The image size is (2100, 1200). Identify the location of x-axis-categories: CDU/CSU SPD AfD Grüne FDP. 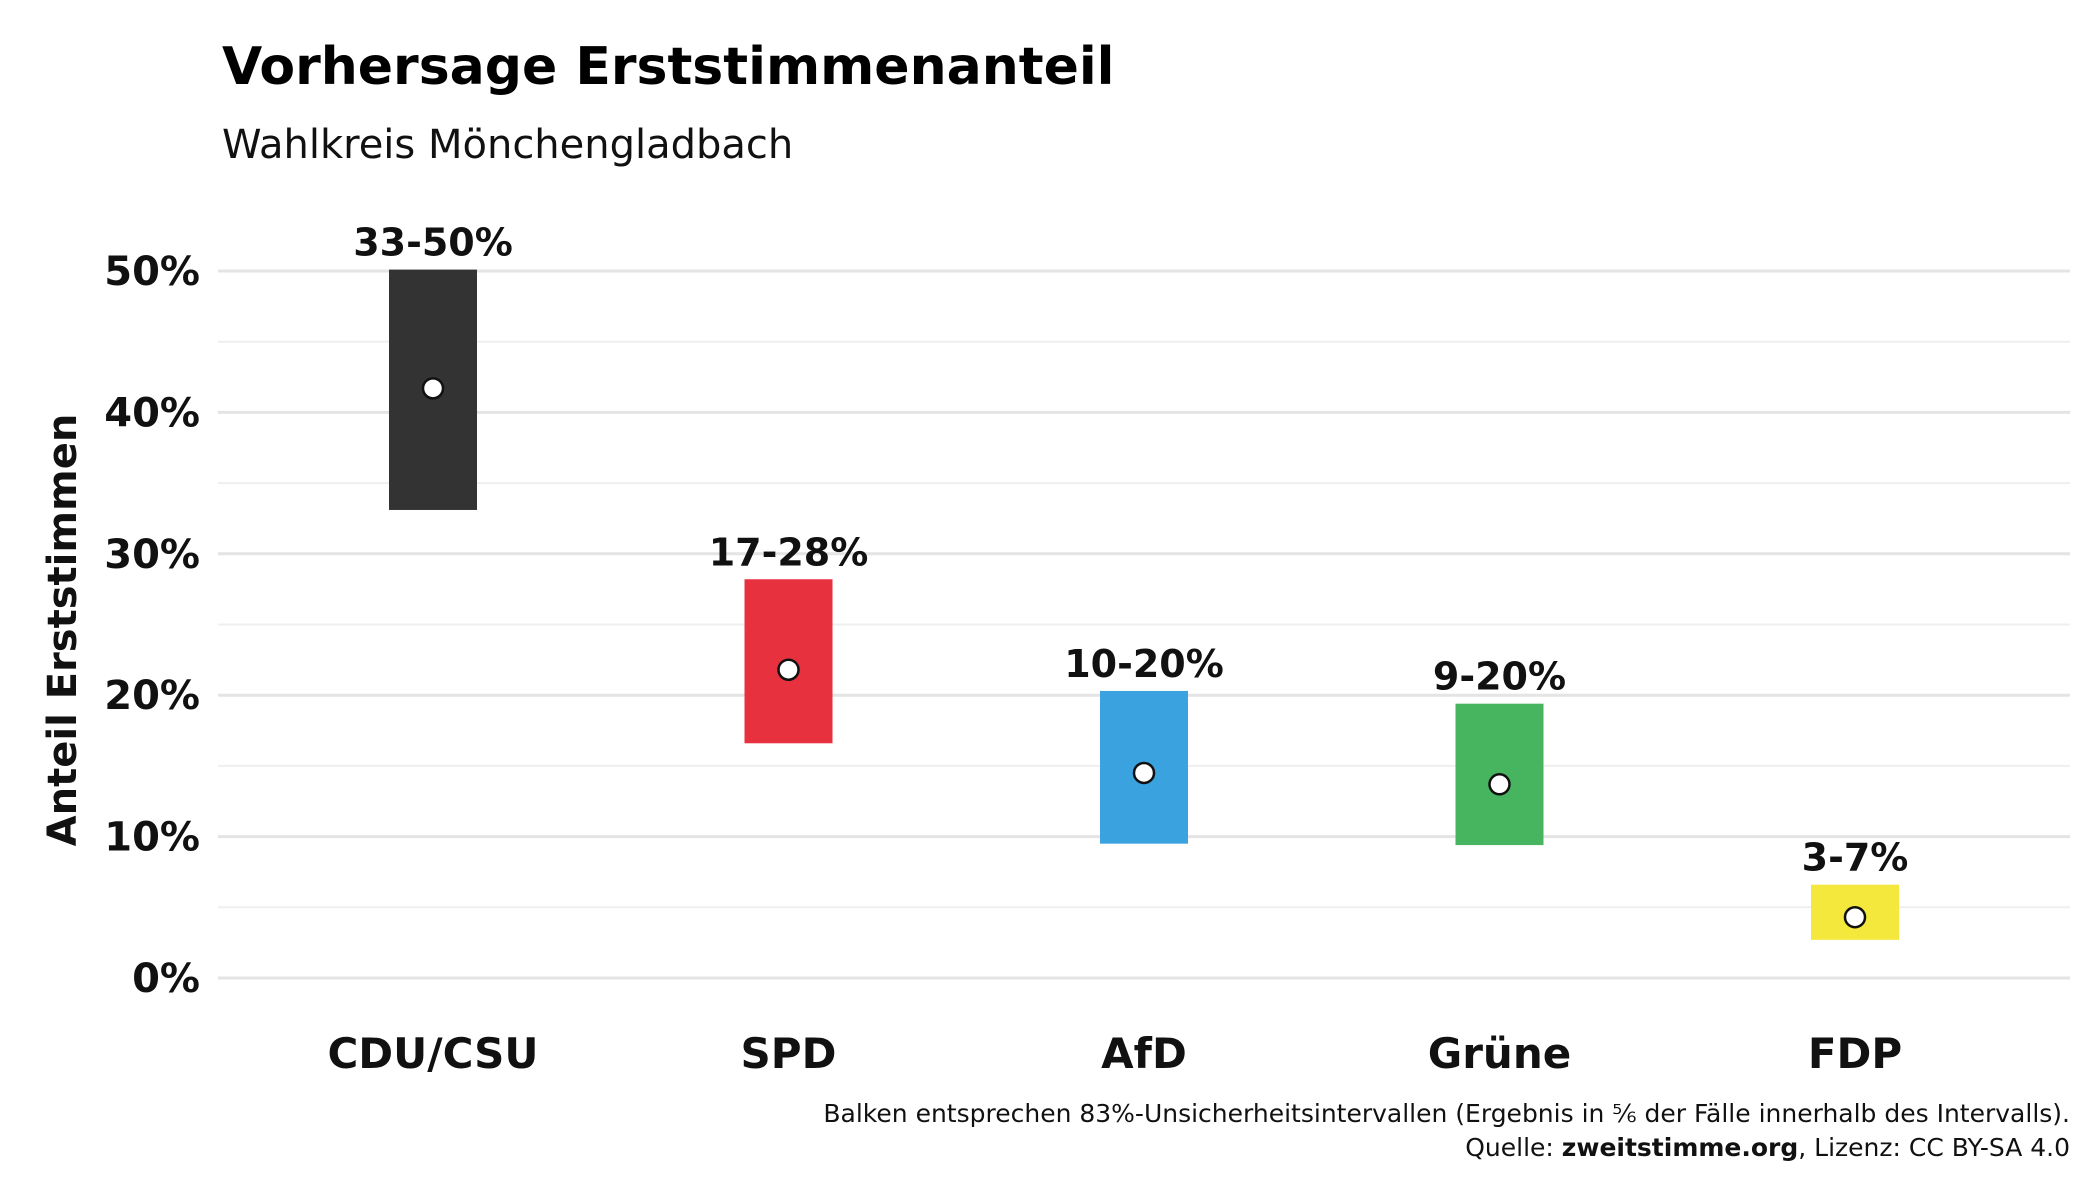
(1114, 1053).